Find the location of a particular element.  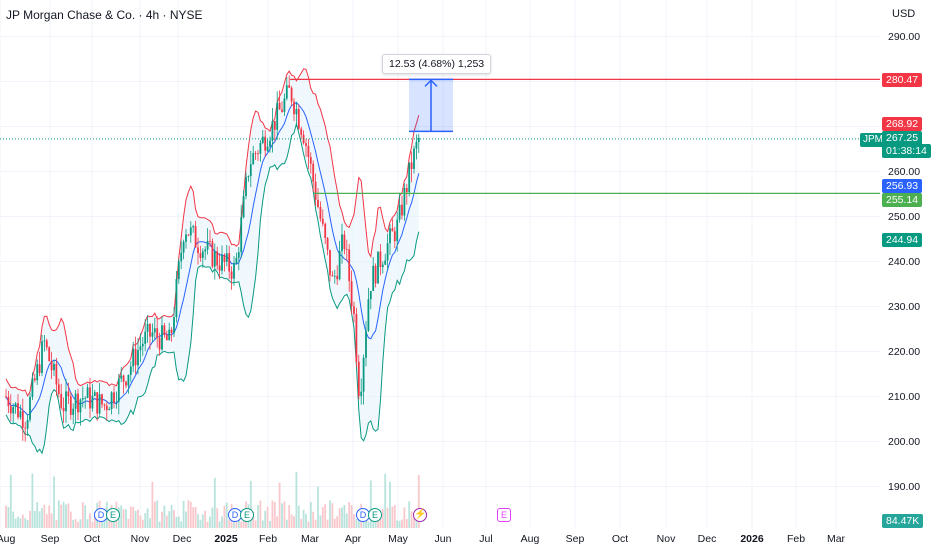

time-axis-label: Oct is located at coordinates (92, 539).